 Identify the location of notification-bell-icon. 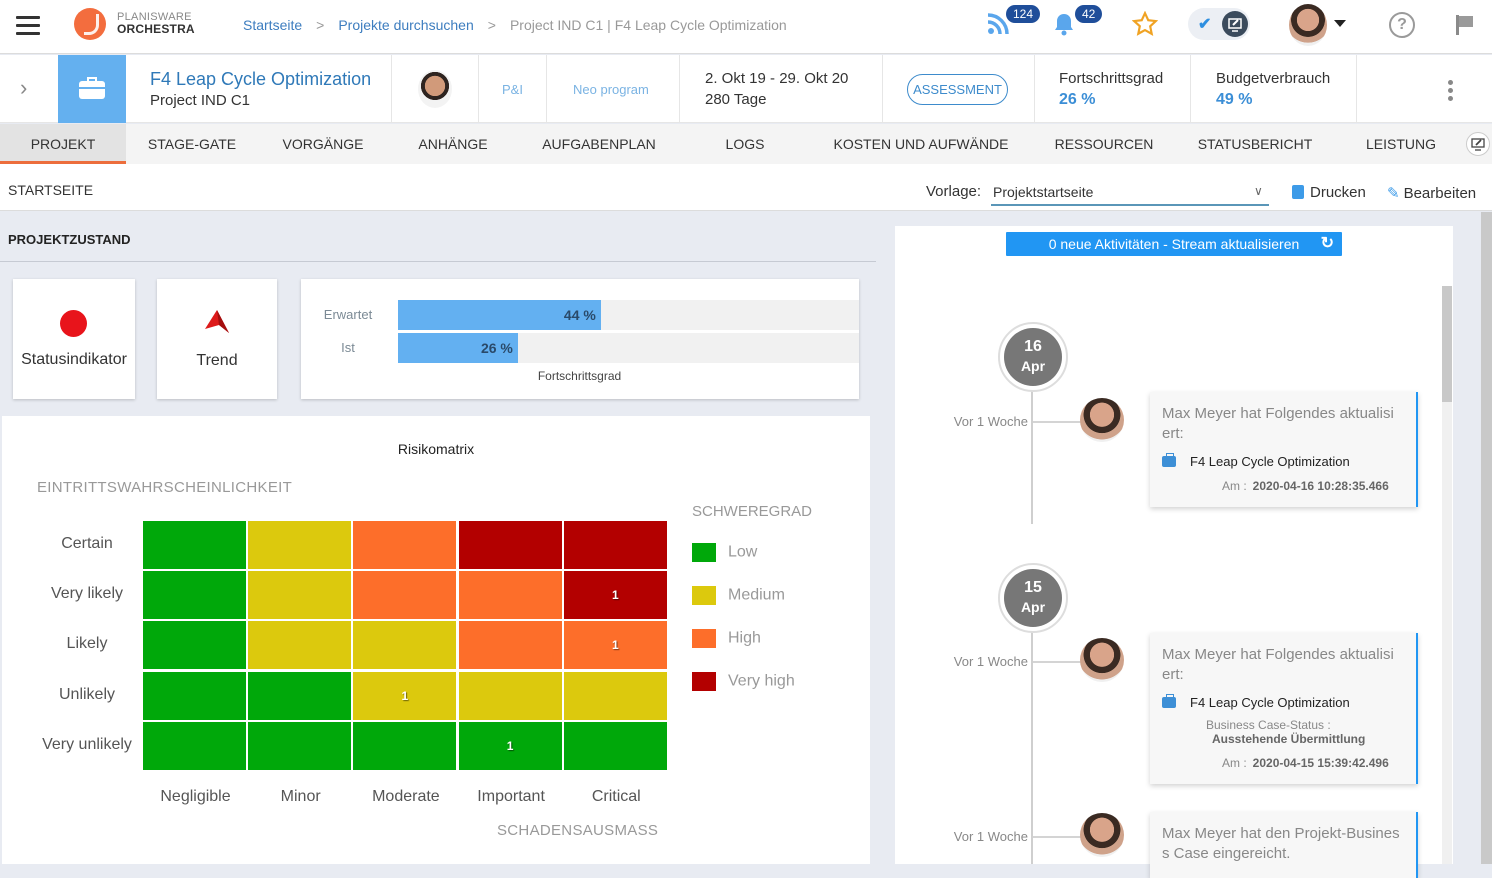
(1065, 25).